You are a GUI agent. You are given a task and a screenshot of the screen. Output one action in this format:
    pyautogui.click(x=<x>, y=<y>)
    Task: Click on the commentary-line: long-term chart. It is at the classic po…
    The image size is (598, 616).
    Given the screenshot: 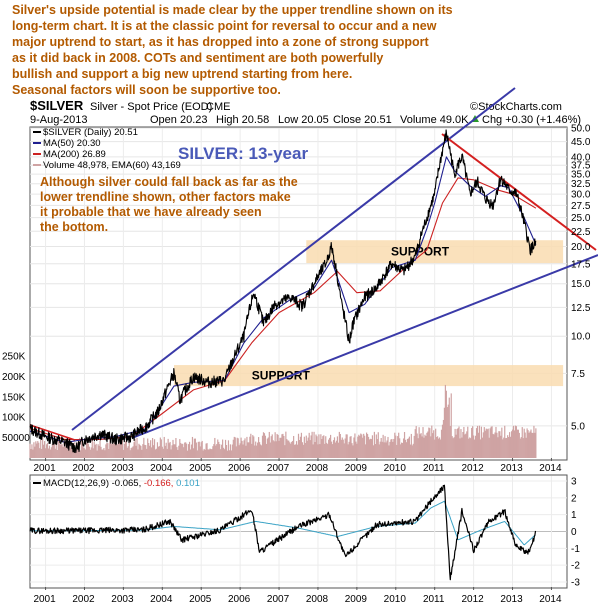 What is the action you would take?
    pyautogui.click(x=224, y=26)
    